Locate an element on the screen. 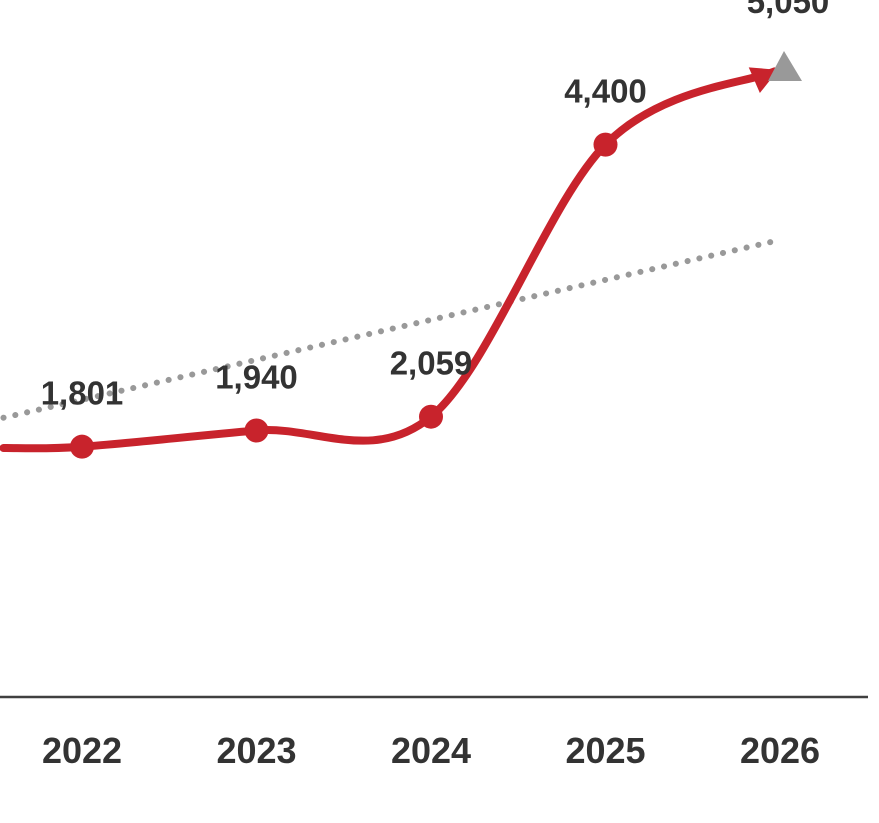  x-tick-label-2025: 2025 is located at coordinates (605, 750).